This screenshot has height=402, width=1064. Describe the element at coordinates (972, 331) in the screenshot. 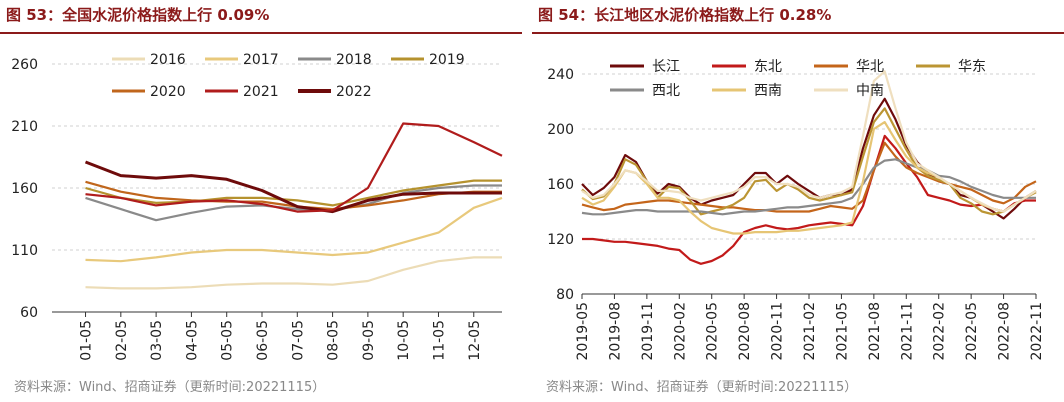

I see `x-tick-label: 2022-05` at that location.